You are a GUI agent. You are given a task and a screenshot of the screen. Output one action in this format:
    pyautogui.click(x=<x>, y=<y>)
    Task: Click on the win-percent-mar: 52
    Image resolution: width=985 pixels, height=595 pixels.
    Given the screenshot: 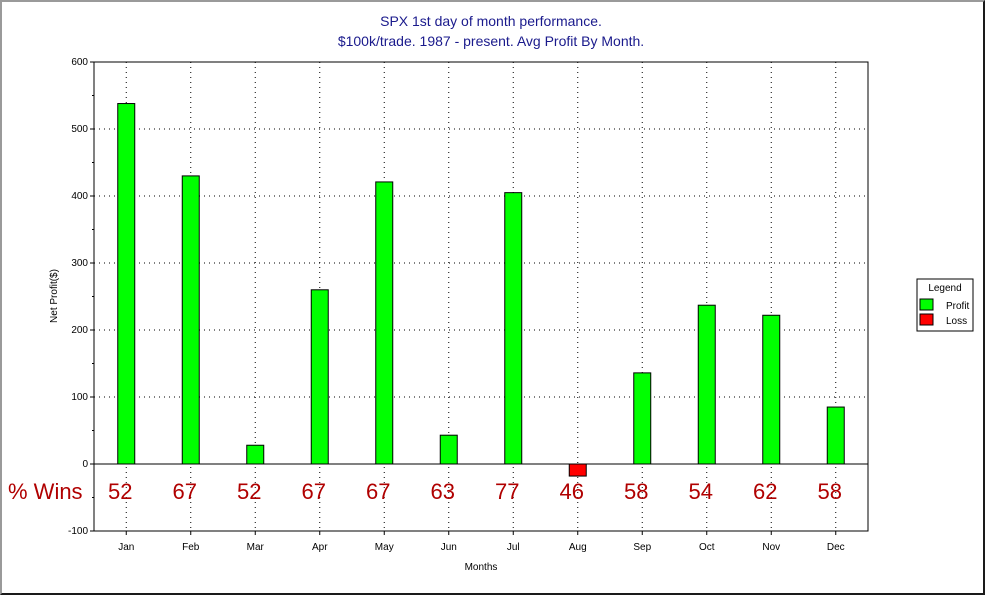 What is the action you would take?
    pyautogui.click(x=249, y=491)
    